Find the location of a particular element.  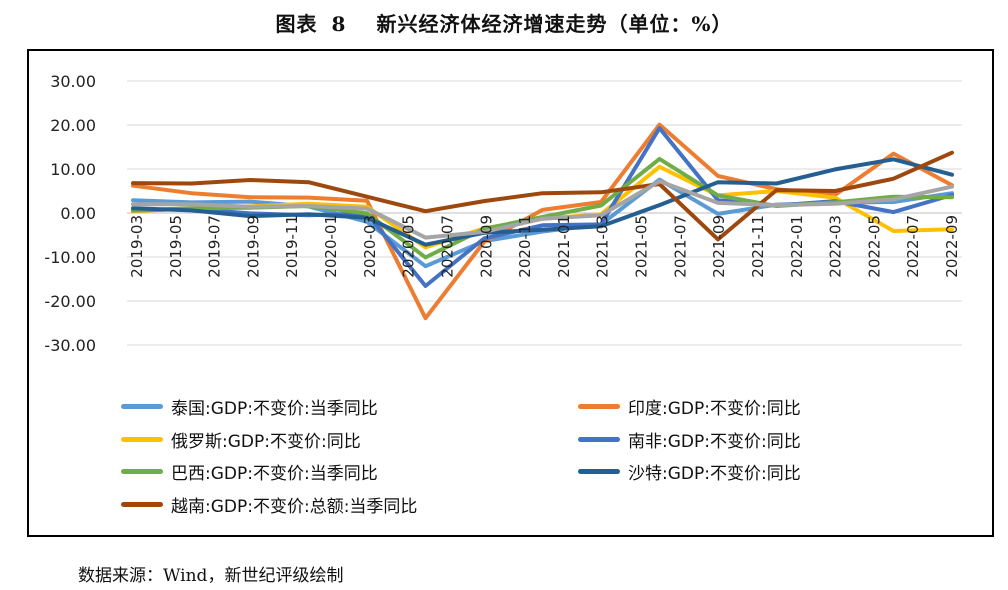

legend-label: 印度:GDP:不变价:同比 is located at coordinates (714, 408).